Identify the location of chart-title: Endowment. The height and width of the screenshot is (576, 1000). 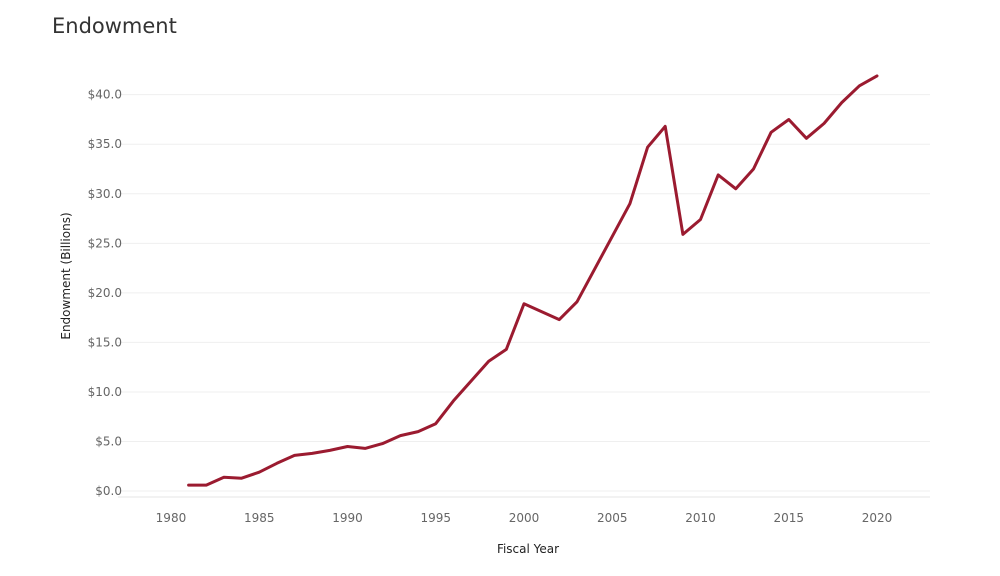
(114, 26).